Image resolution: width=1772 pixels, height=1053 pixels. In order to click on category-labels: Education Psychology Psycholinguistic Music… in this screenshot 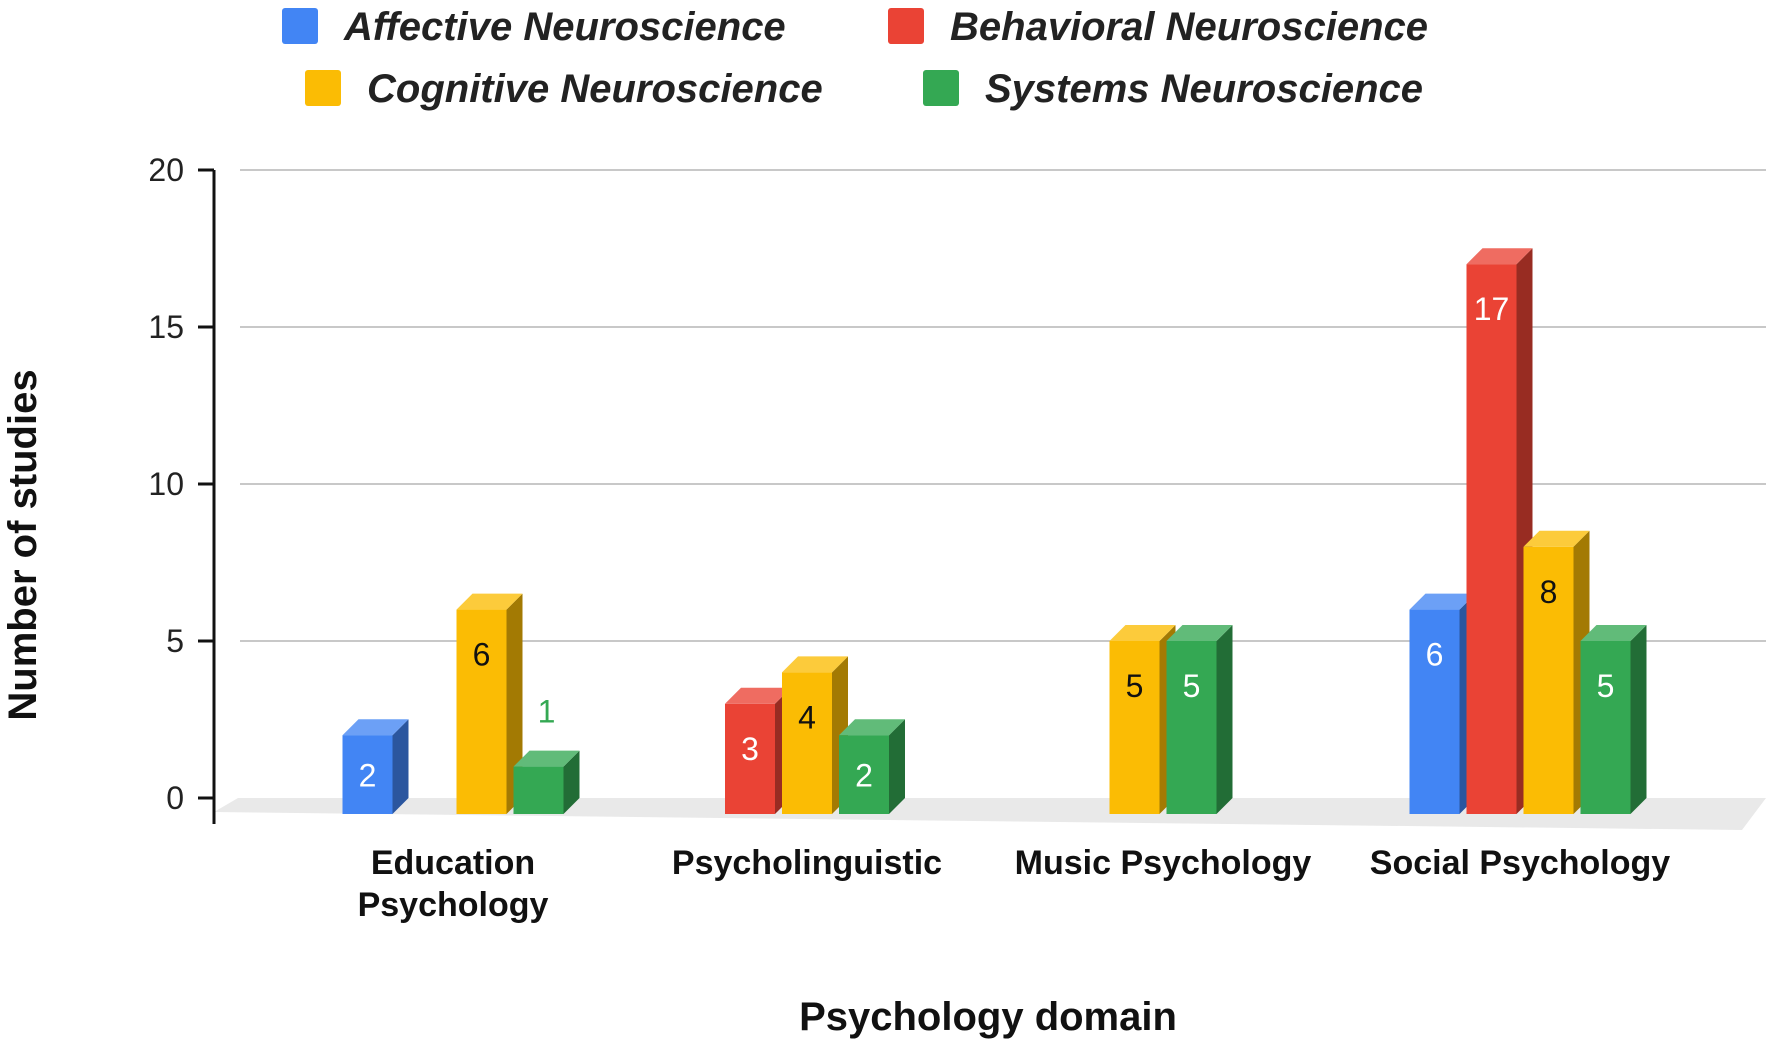, I will do `click(1014, 884)`.